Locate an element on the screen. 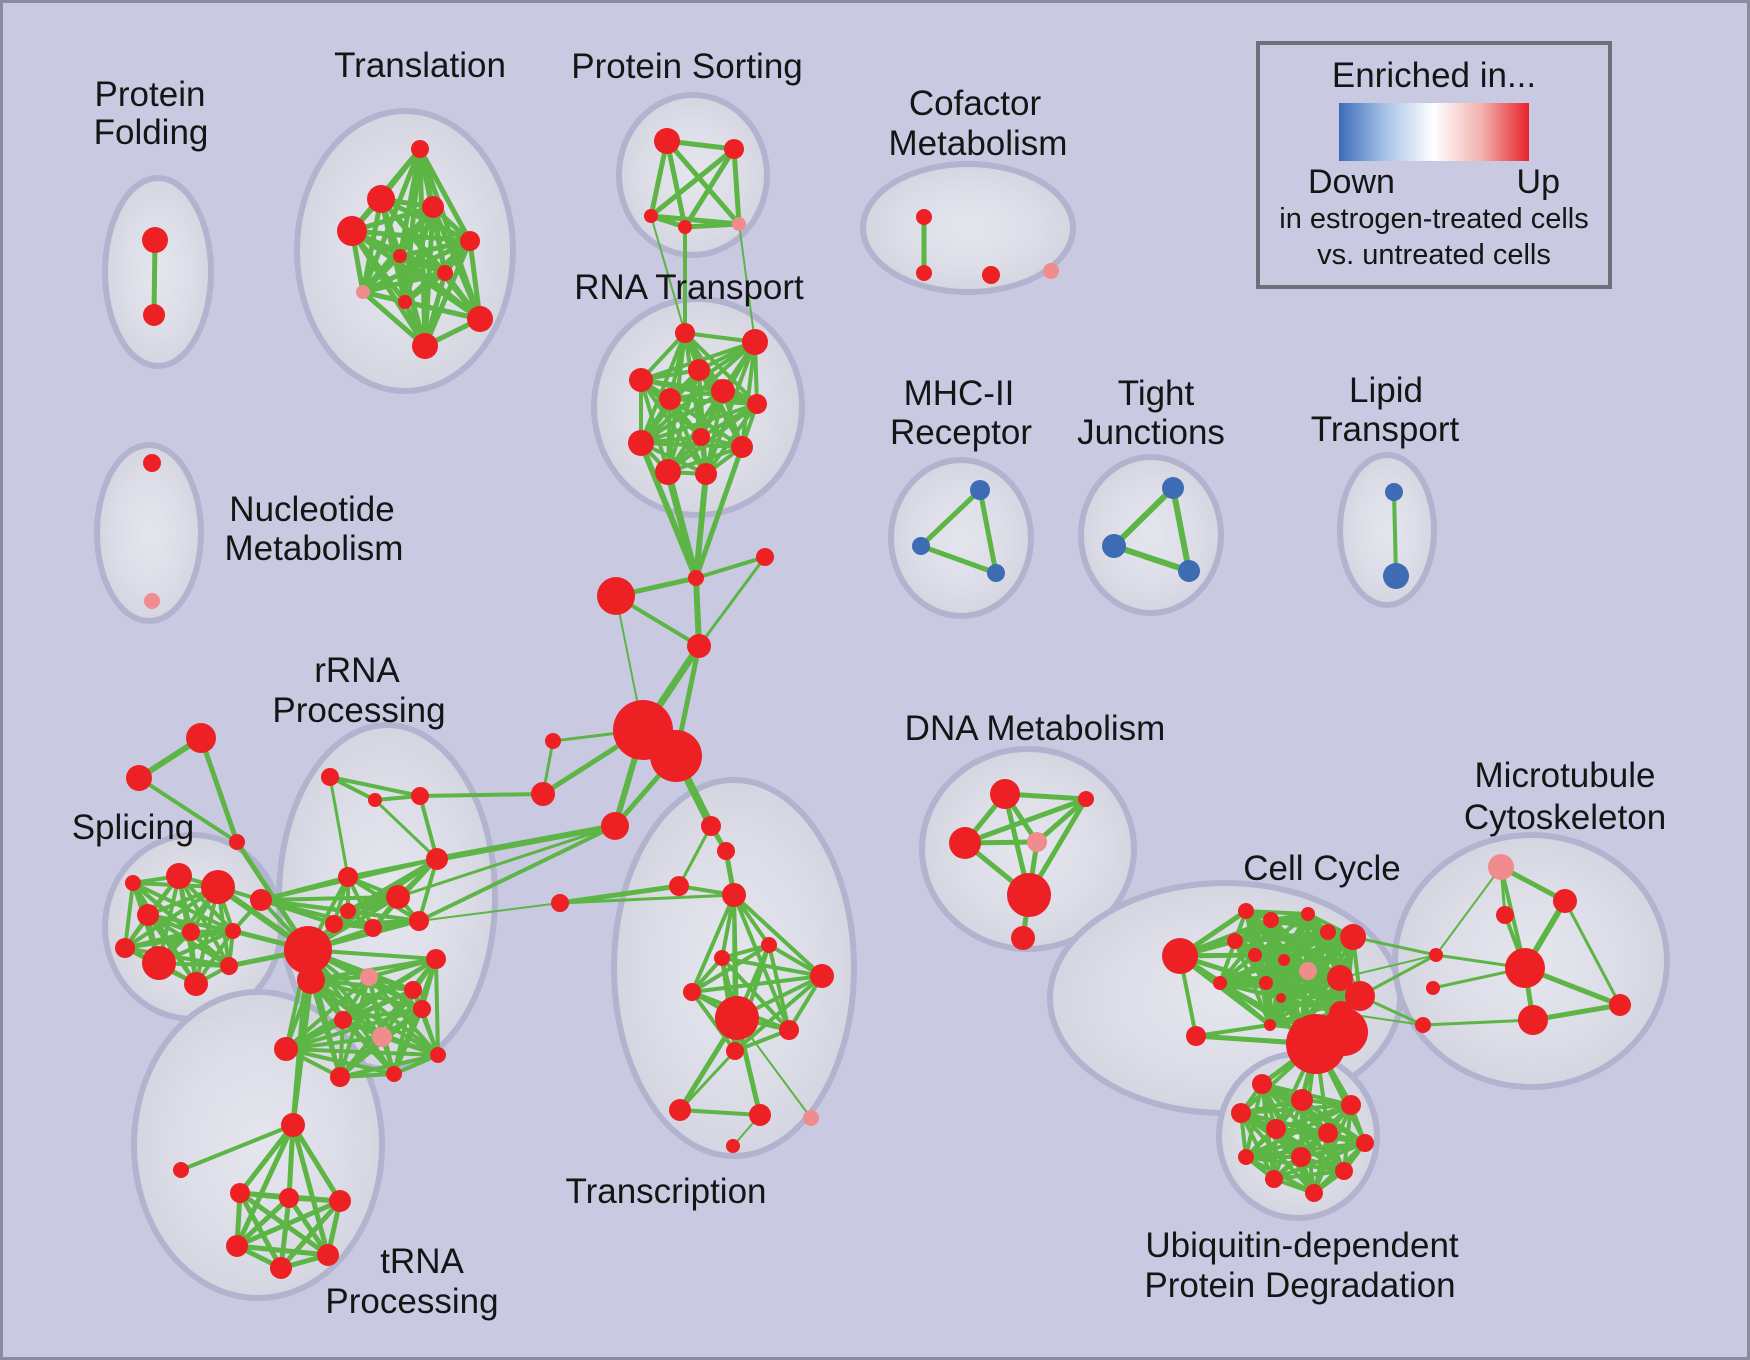 The width and height of the screenshot is (1750, 1360). node-c4 is located at coordinates (699, 646).